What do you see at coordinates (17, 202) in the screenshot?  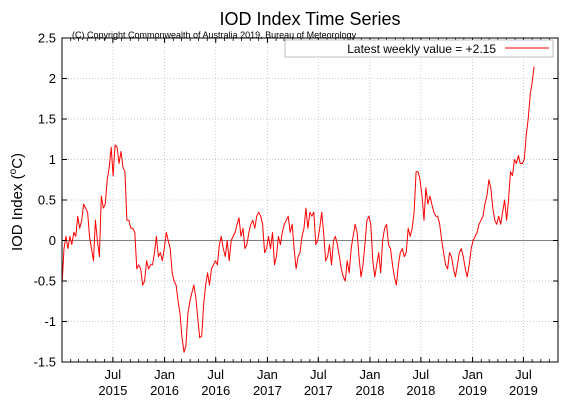 I see `y-axis-label: IOD Index (oC)` at bounding box center [17, 202].